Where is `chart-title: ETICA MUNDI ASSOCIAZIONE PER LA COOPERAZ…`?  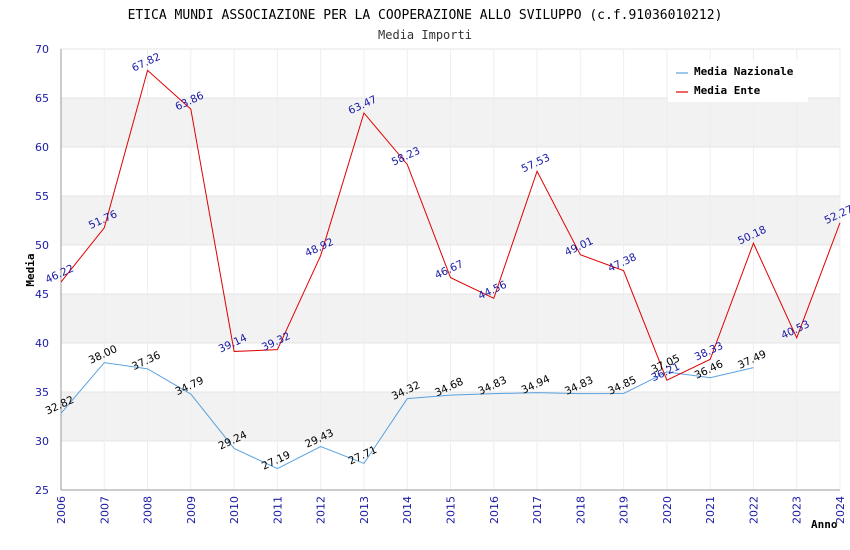
chart-title: ETICA MUNDI ASSOCIAZIONE PER LA COOPERAZ… is located at coordinates (425, 15).